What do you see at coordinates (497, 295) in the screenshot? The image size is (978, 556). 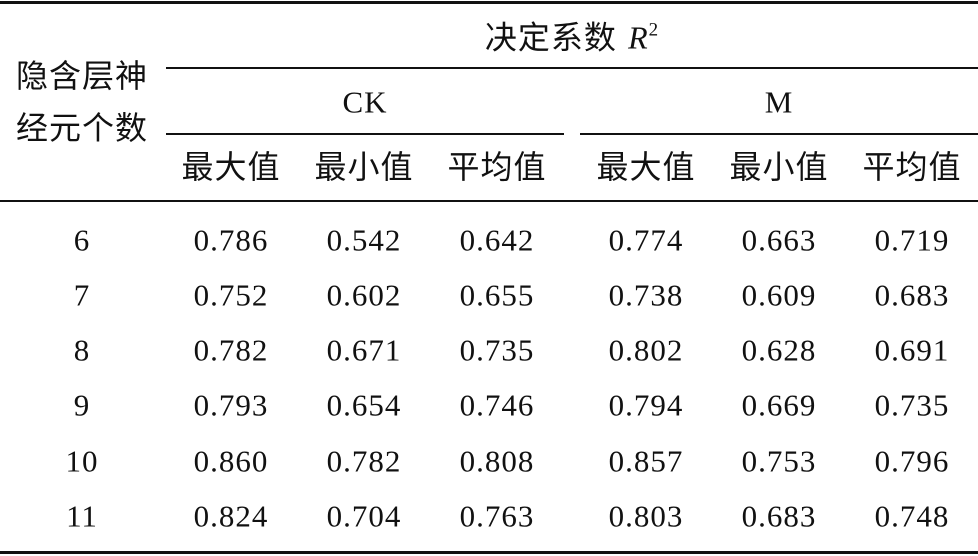 I see `table-cell: 0.655` at bounding box center [497, 295].